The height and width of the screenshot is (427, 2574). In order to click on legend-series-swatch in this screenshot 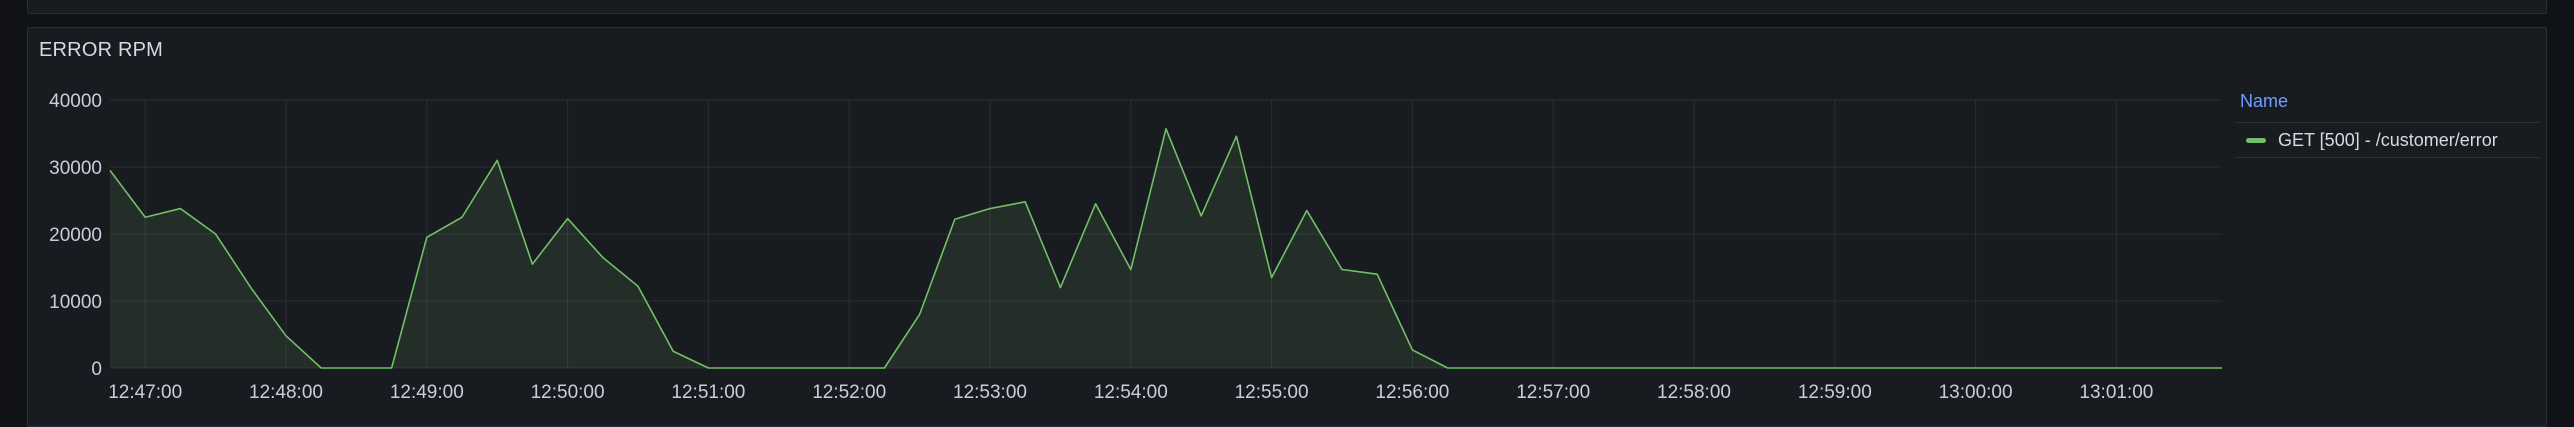, I will do `click(2256, 140)`.